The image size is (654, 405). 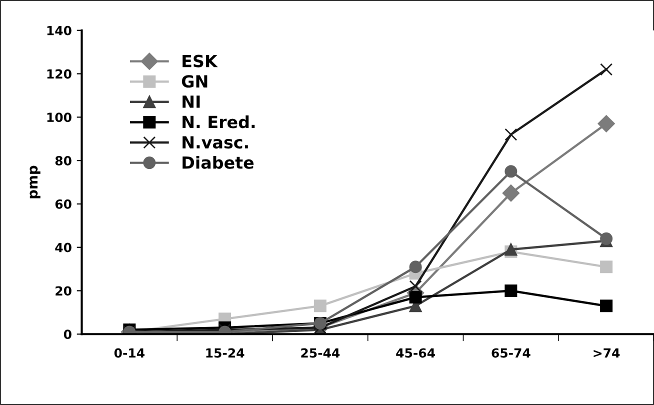 What do you see at coordinates (215, 142) in the screenshot?
I see `legend-label: N.vasc.` at bounding box center [215, 142].